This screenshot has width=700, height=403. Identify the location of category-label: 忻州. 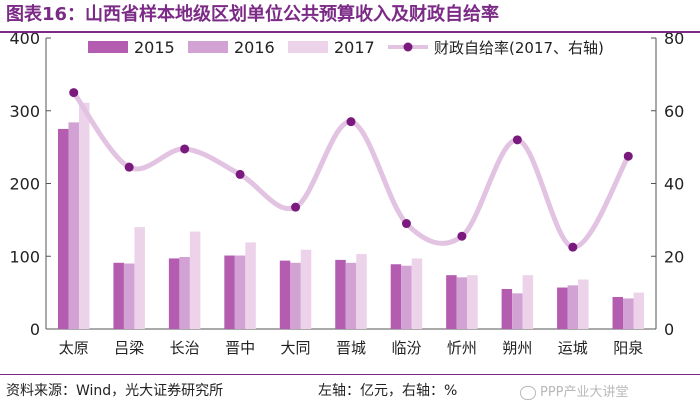
(462, 348).